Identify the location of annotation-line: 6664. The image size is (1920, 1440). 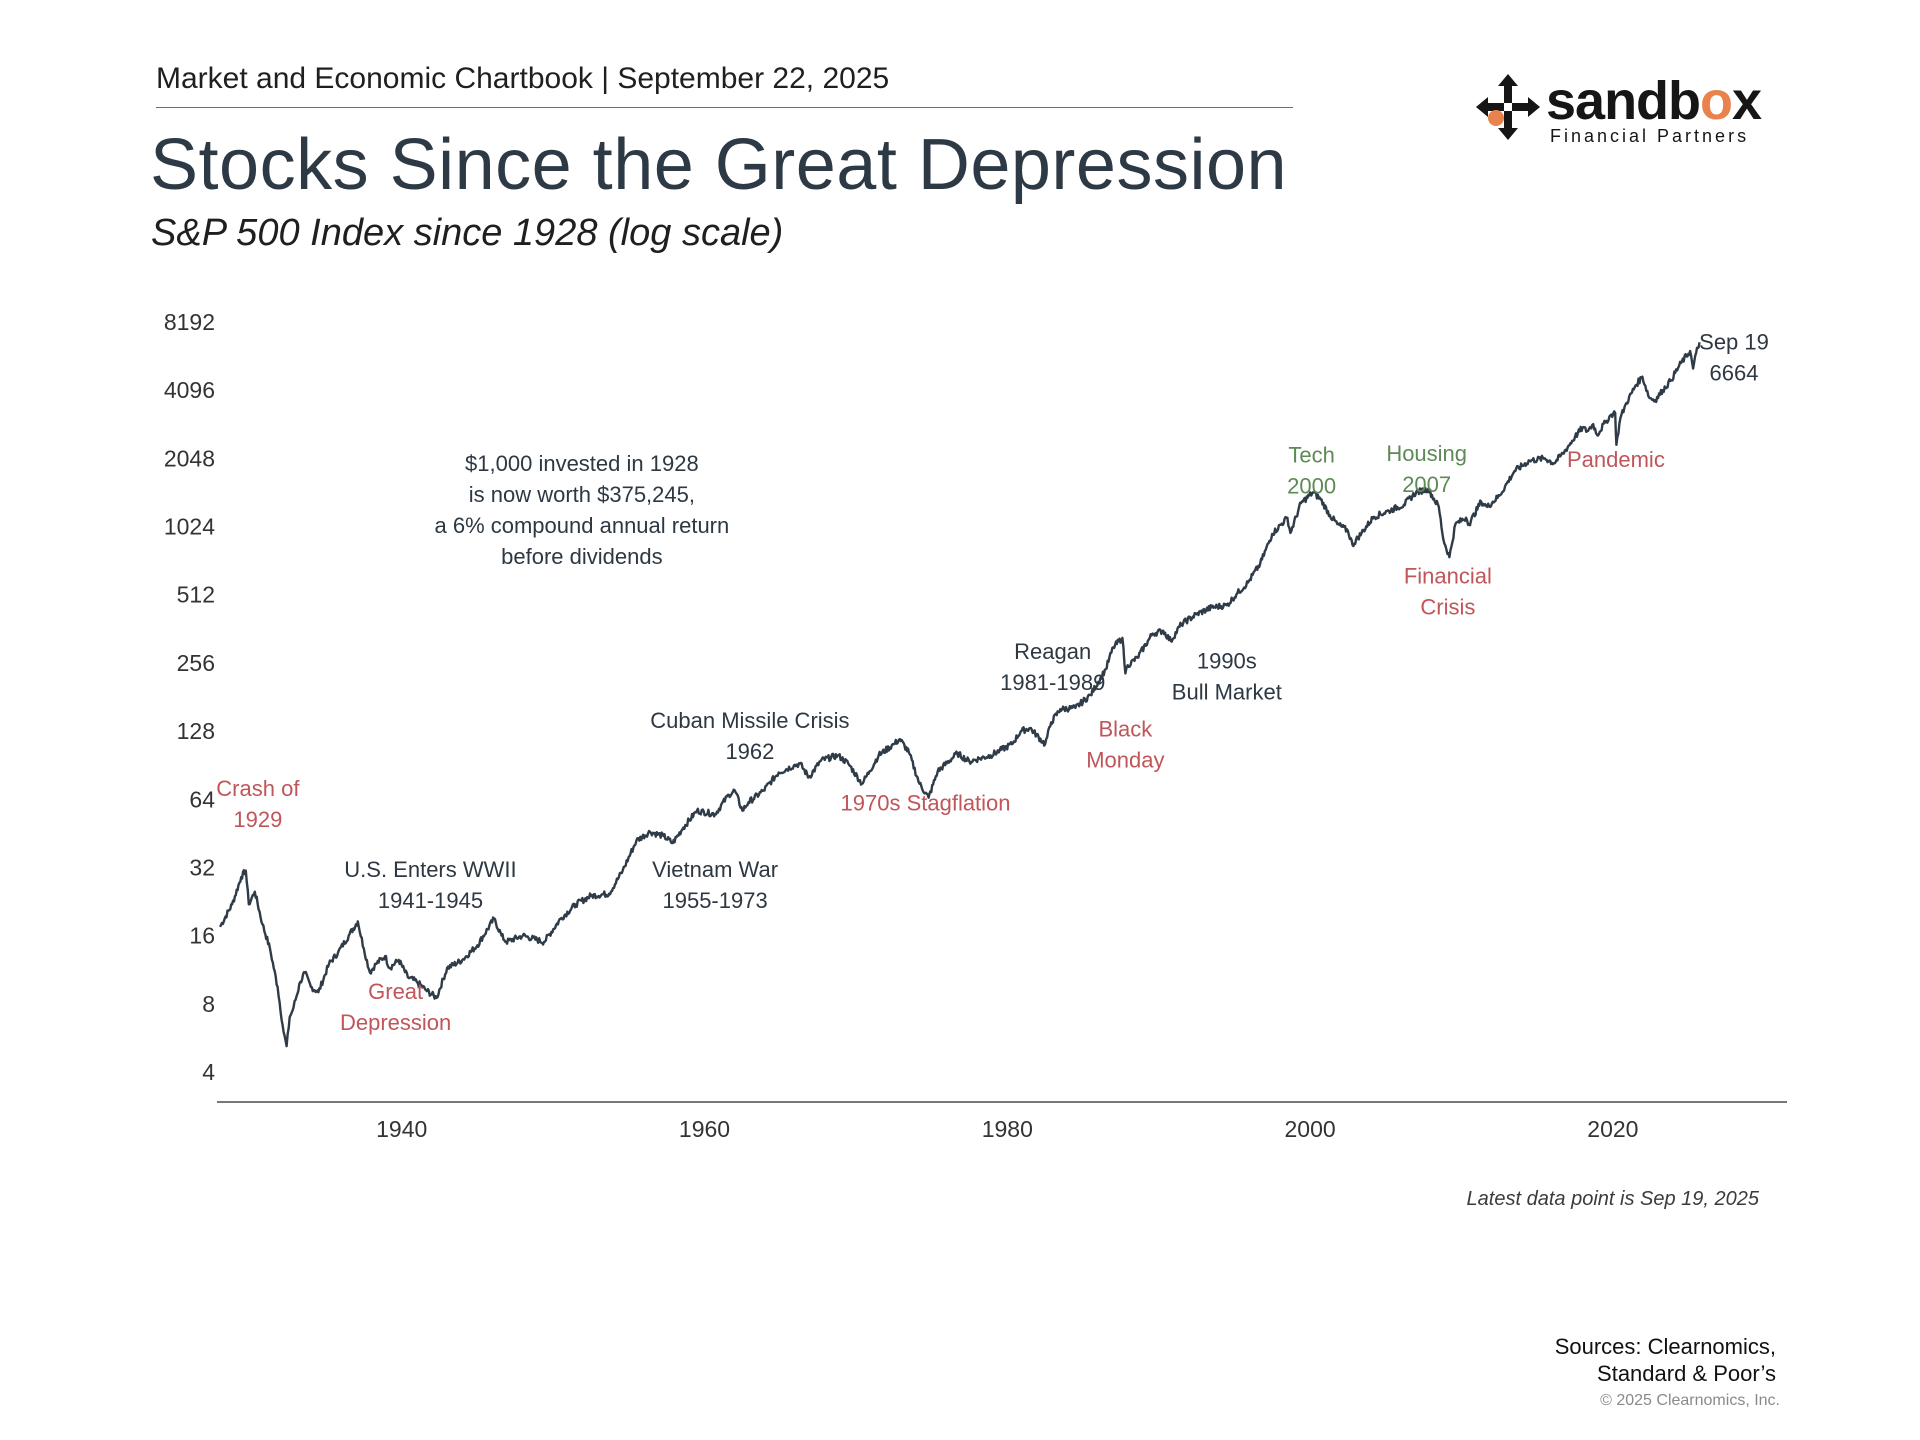
(1734, 372).